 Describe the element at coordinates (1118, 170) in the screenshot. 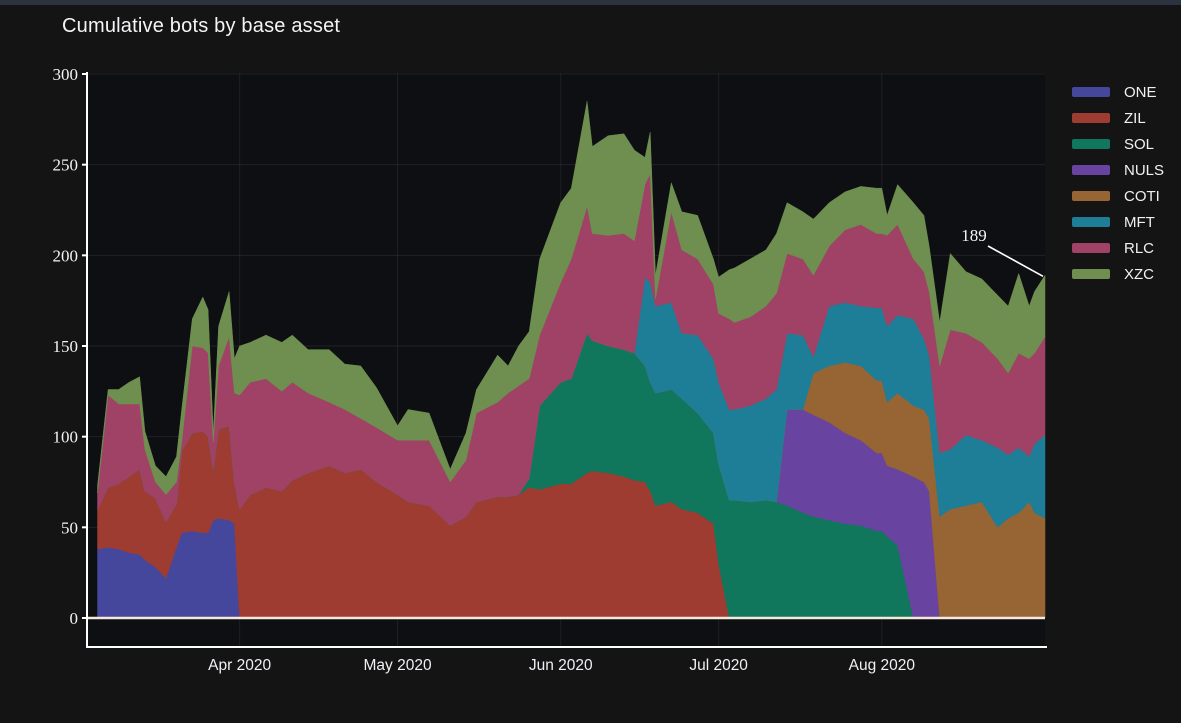

I see `legend-item-nuls: NULS` at that location.